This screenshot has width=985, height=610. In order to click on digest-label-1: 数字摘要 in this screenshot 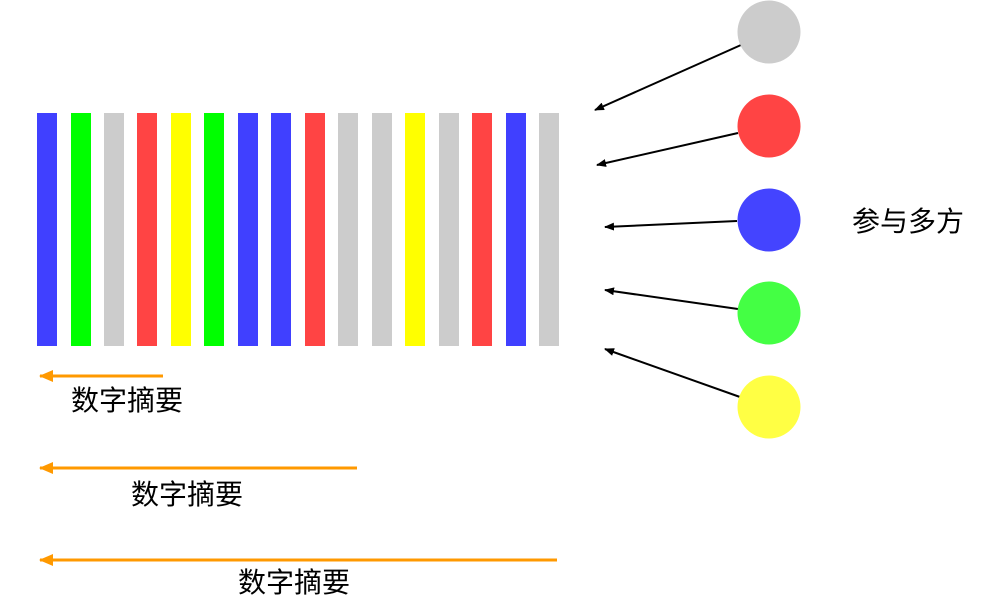, I will do `click(127, 400)`.